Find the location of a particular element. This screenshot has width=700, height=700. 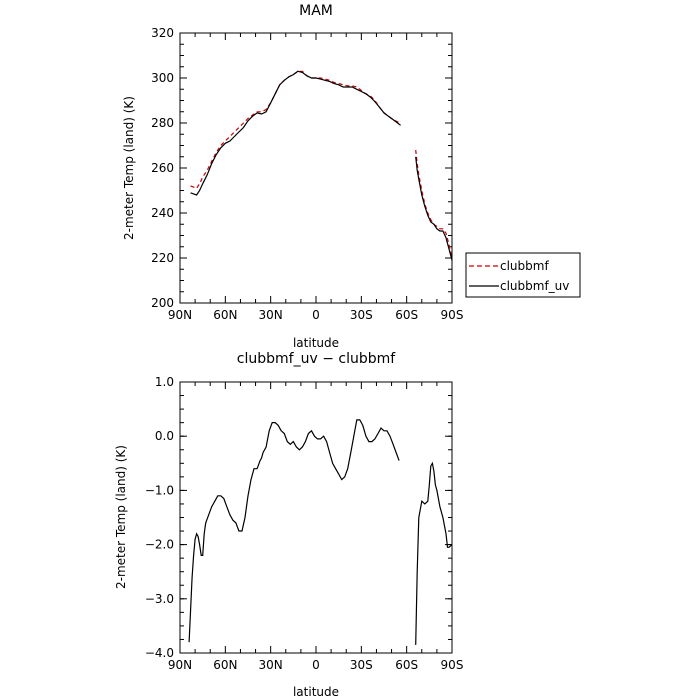

y-tick-label: 0.0 is located at coordinates (164, 436).